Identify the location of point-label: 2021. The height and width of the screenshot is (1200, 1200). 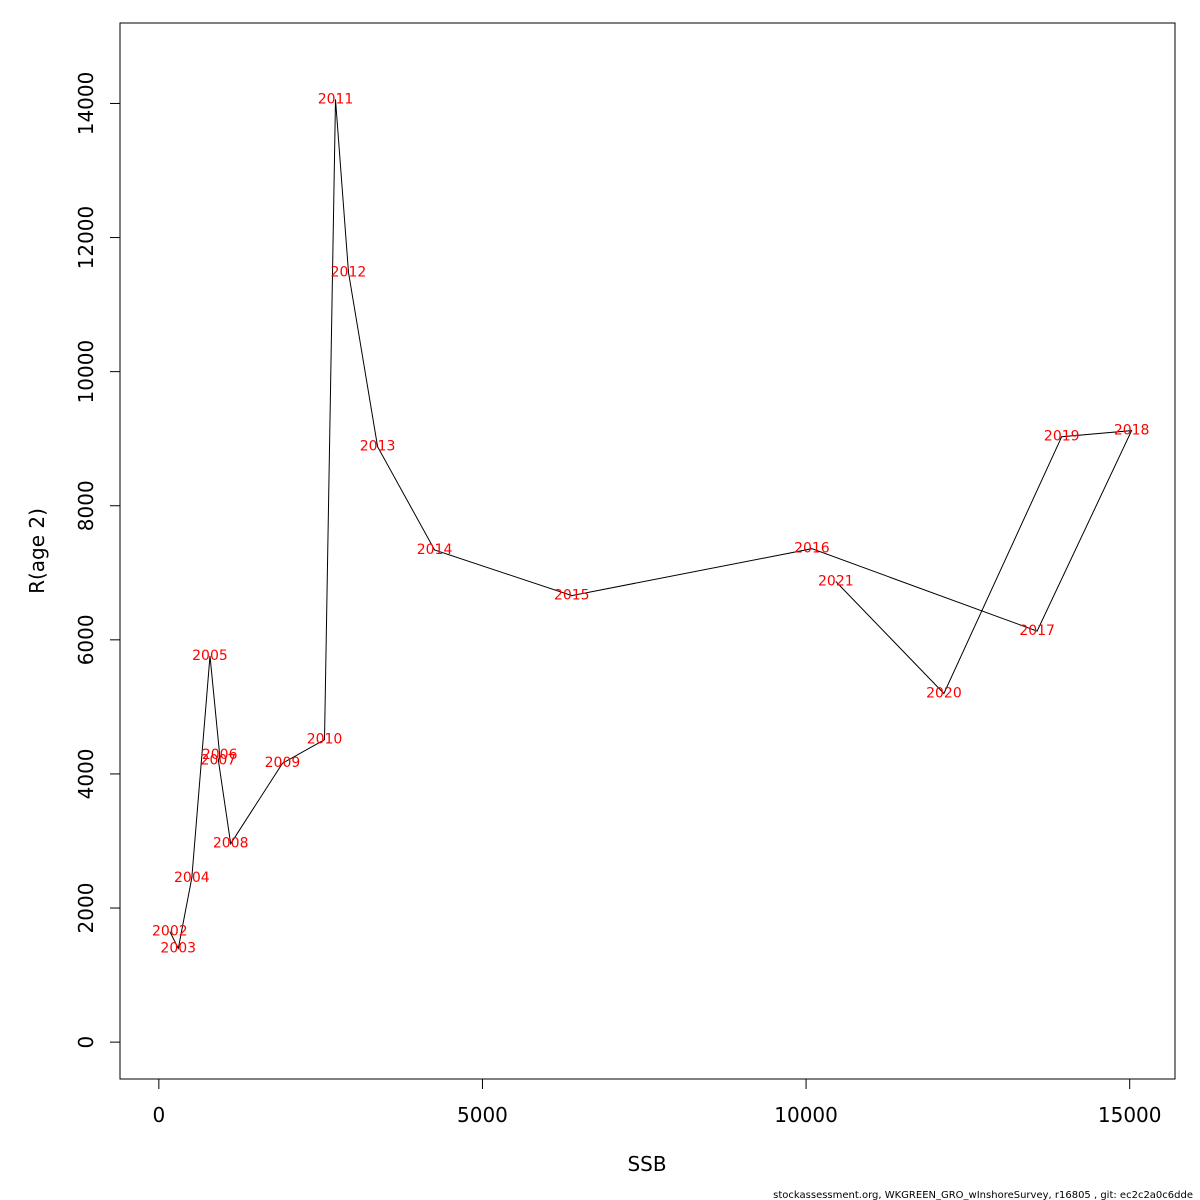
(836, 582).